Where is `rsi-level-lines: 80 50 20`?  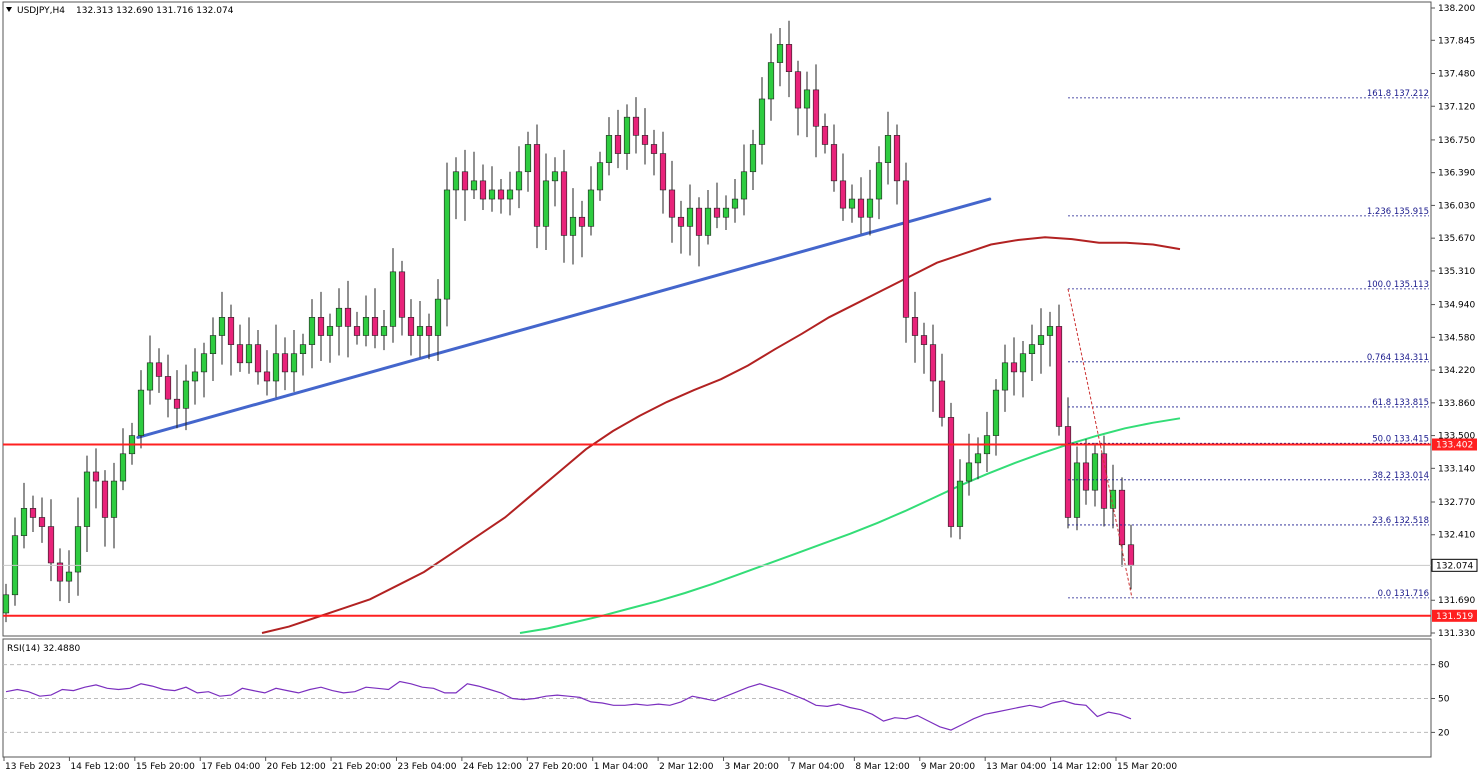
rsi-level-lines: 80 50 20 is located at coordinates (726, 699).